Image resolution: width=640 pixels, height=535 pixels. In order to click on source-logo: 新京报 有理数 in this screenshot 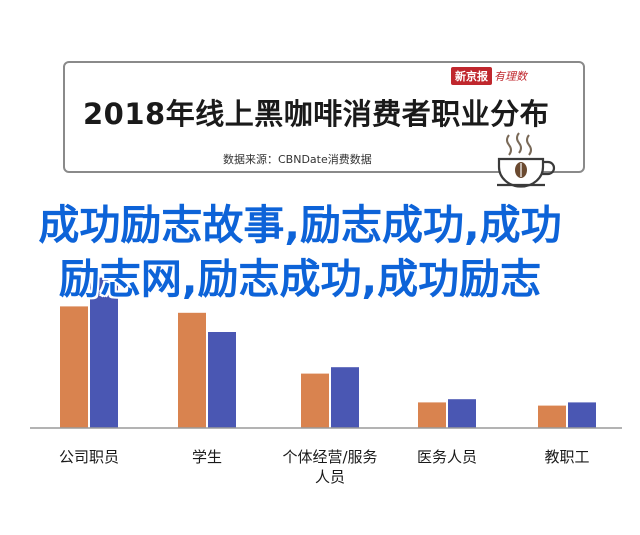, I will do `click(505, 76)`.